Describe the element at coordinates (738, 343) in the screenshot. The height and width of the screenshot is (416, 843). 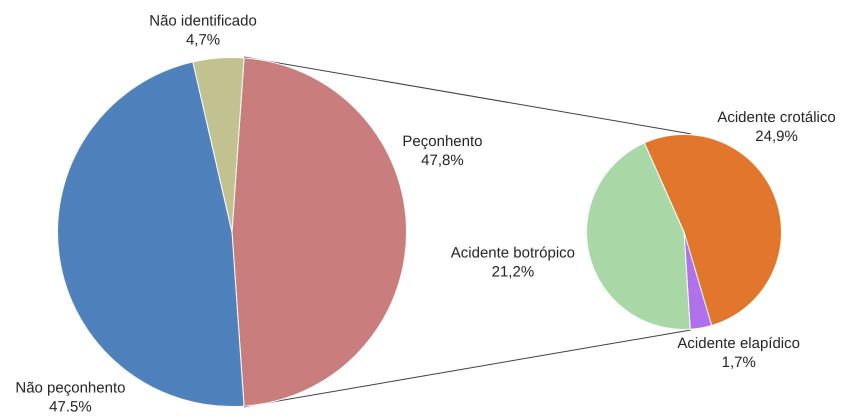
I see `slice-label: Acidente elapídico` at that location.